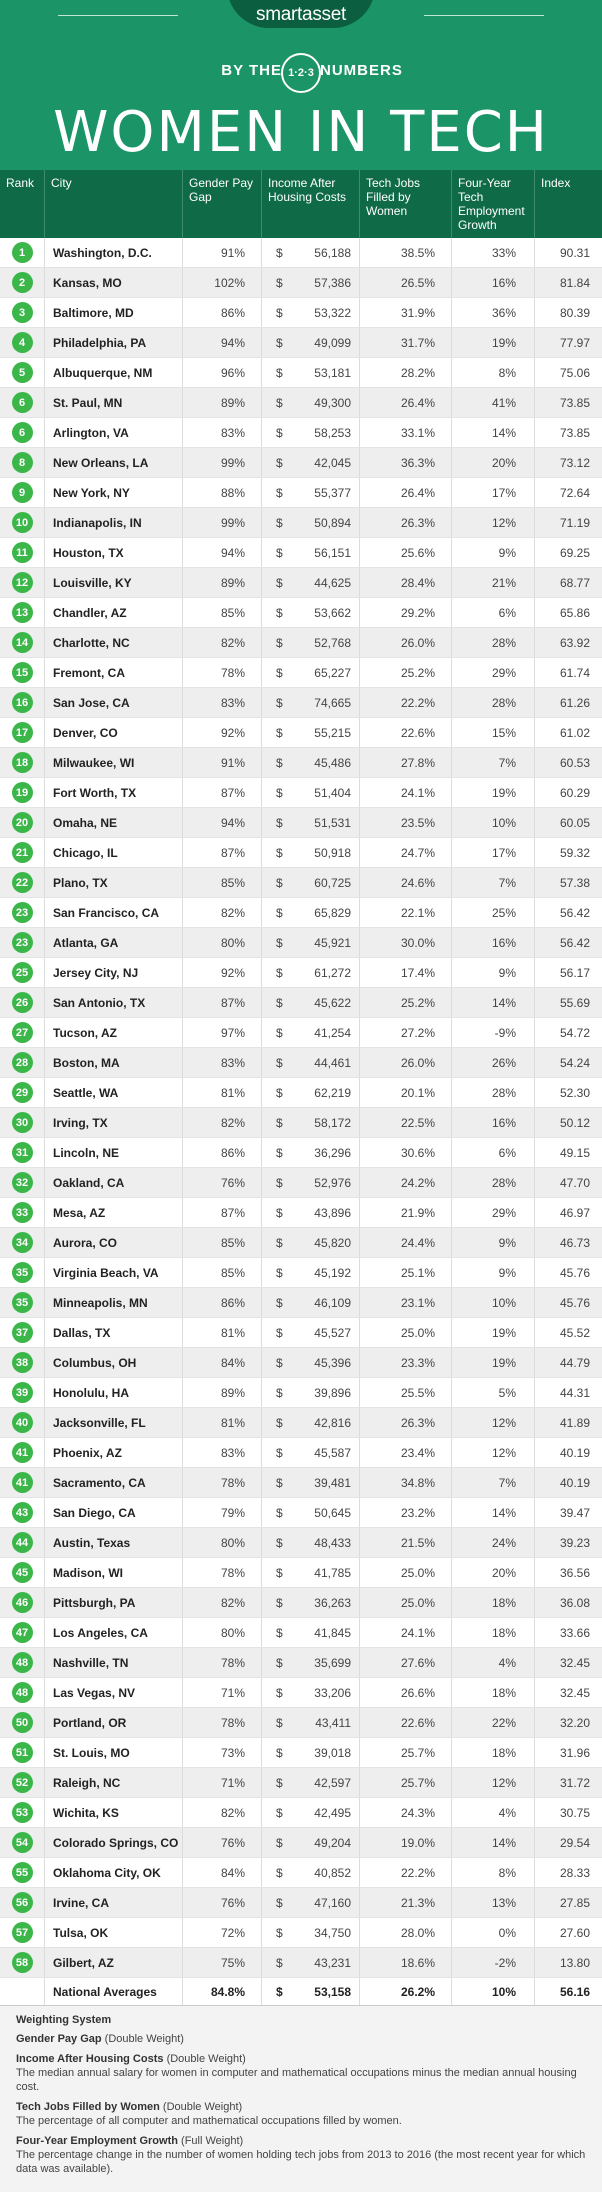 The image size is (602, 2195). I want to click on income-value: 45,587, so click(332, 1452).